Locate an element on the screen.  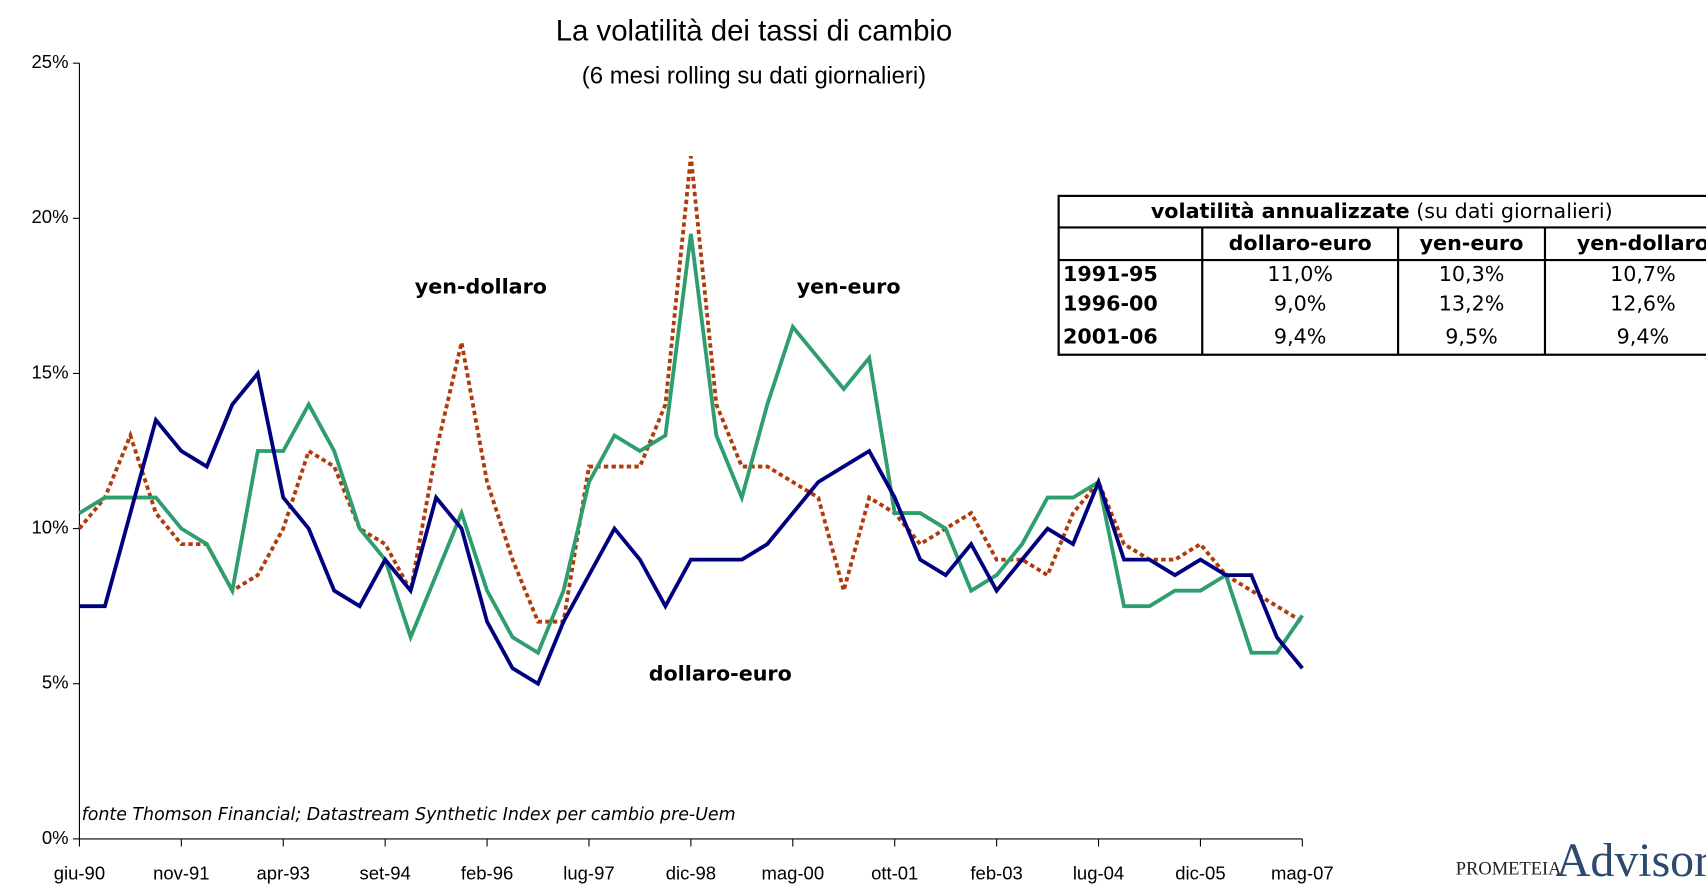
chart-subtitle: (6 mesi rolling su dati giornalieri) is located at coordinates (754, 76).